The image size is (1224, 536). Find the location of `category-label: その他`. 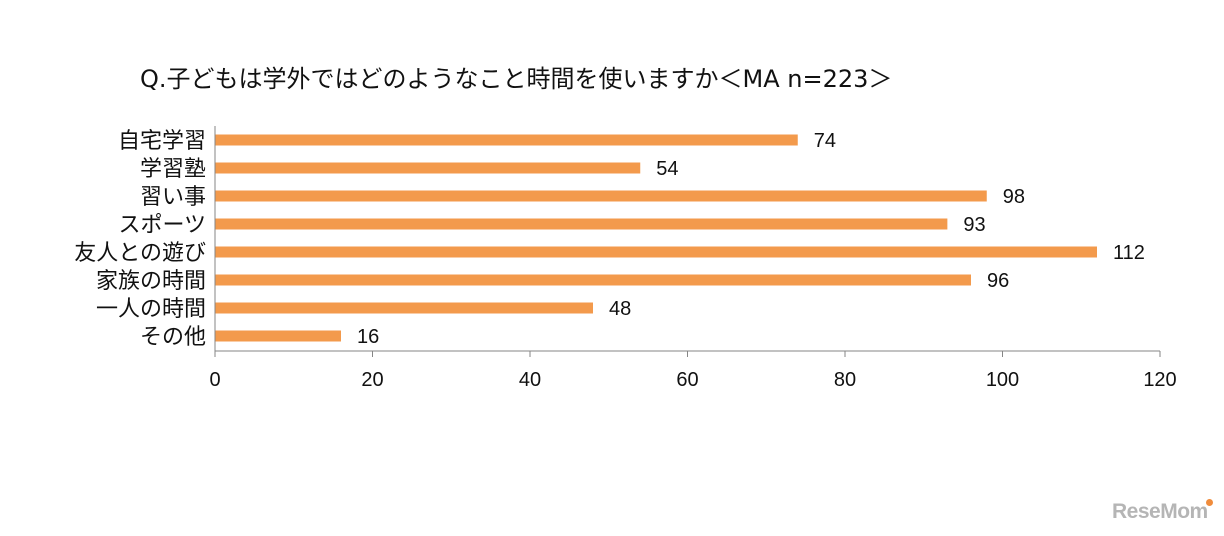

category-label: その他 is located at coordinates (173, 337).